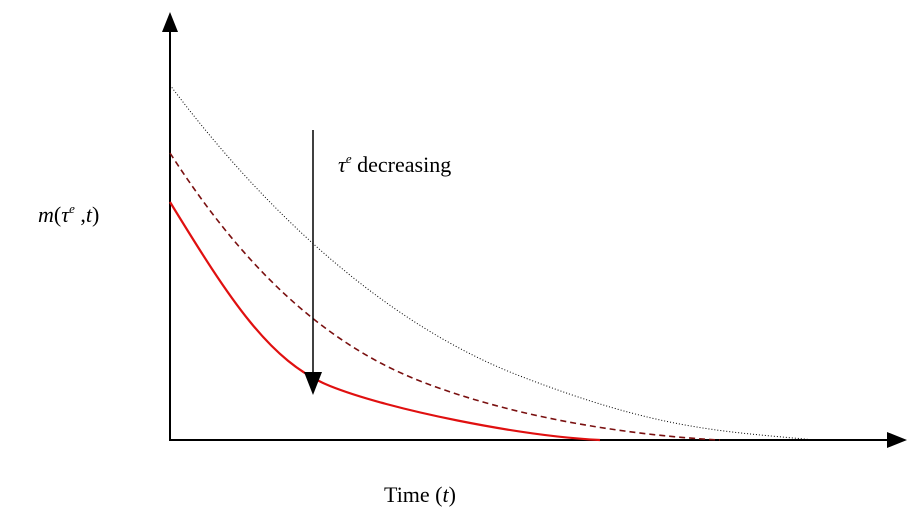  Describe the element at coordinates (313, 383) in the screenshot. I see `decrease-arrow-head` at that location.